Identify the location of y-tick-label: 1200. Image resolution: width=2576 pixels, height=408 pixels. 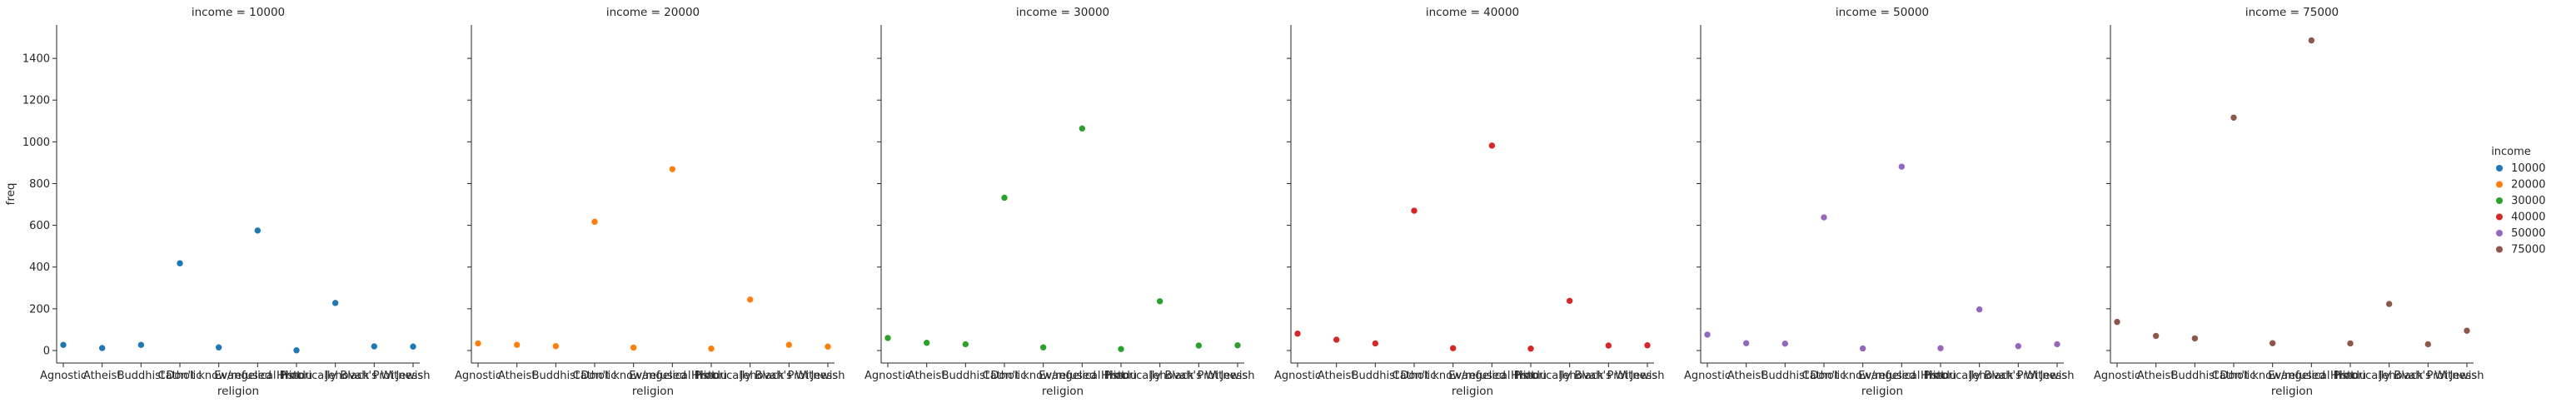
(36, 101).